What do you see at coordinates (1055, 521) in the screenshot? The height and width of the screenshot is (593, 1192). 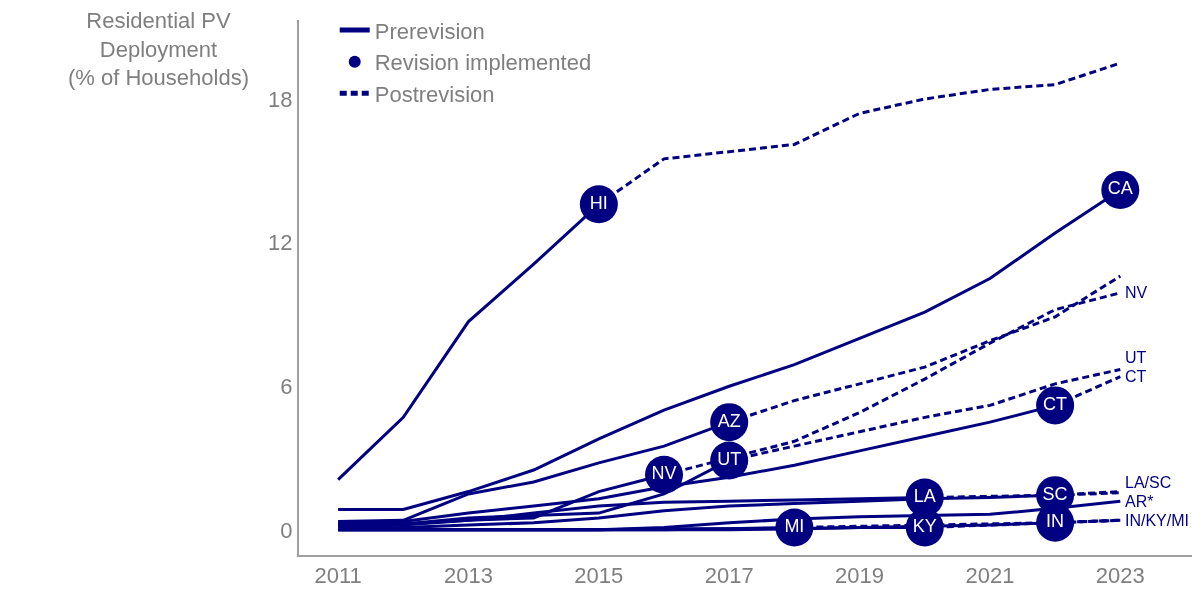 I see `data-label: IN` at bounding box center [1055, 521].